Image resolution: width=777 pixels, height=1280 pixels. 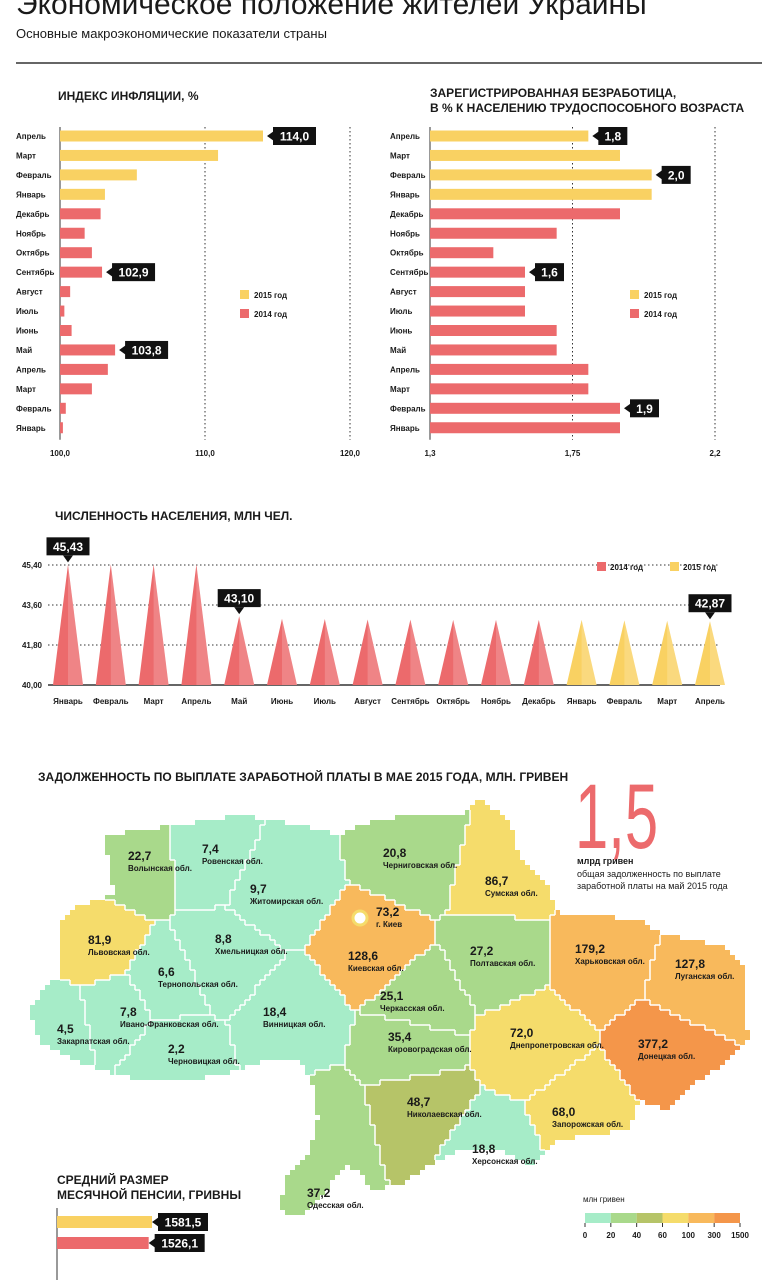 I want to click on region-name: Черниговская обл., so click(x=420, y=865).